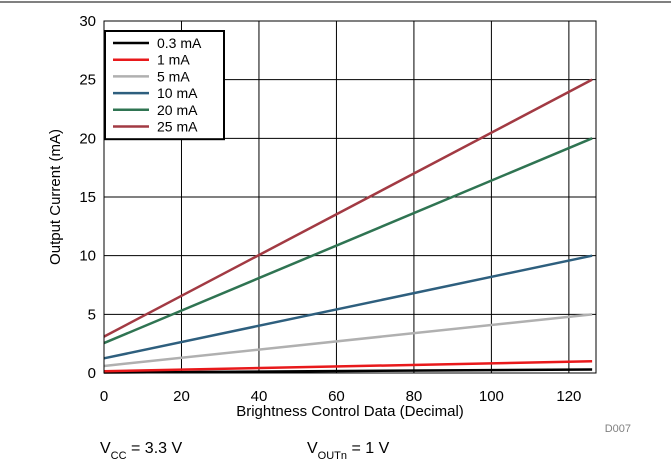  What do you see at coordinates (141, 451) in the screenshot?
I see `vcc-condition: VCC = 3.3 V` at bounding box center [141, 451].